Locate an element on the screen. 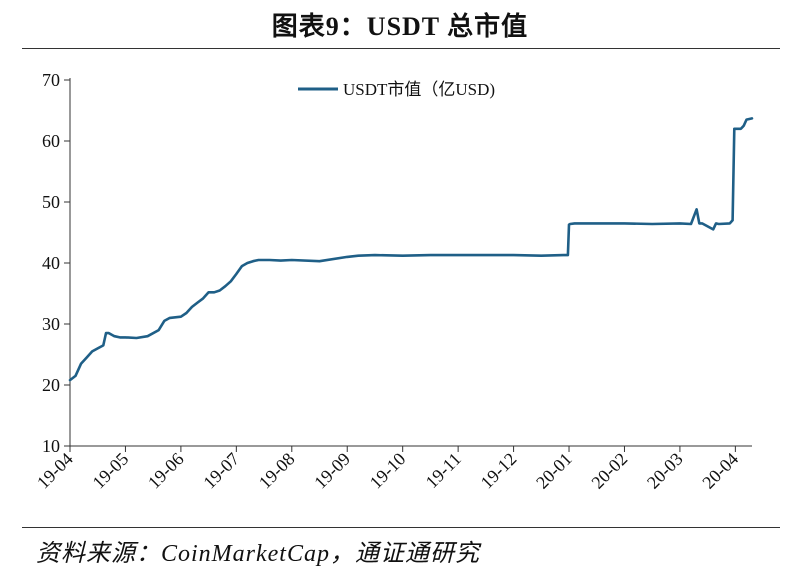 This screenshot has height=574, width=800. x-tick-label: 19-05 is located at coordinates (110, 471).